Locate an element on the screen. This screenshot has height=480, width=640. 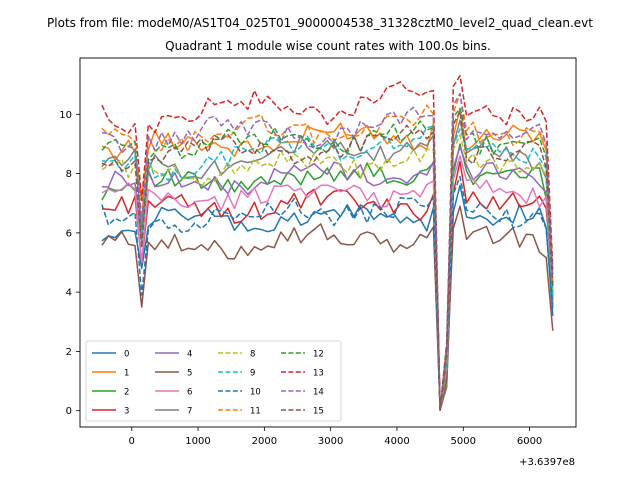
legend-label-4: 4 is located at coordinates (189, 355).